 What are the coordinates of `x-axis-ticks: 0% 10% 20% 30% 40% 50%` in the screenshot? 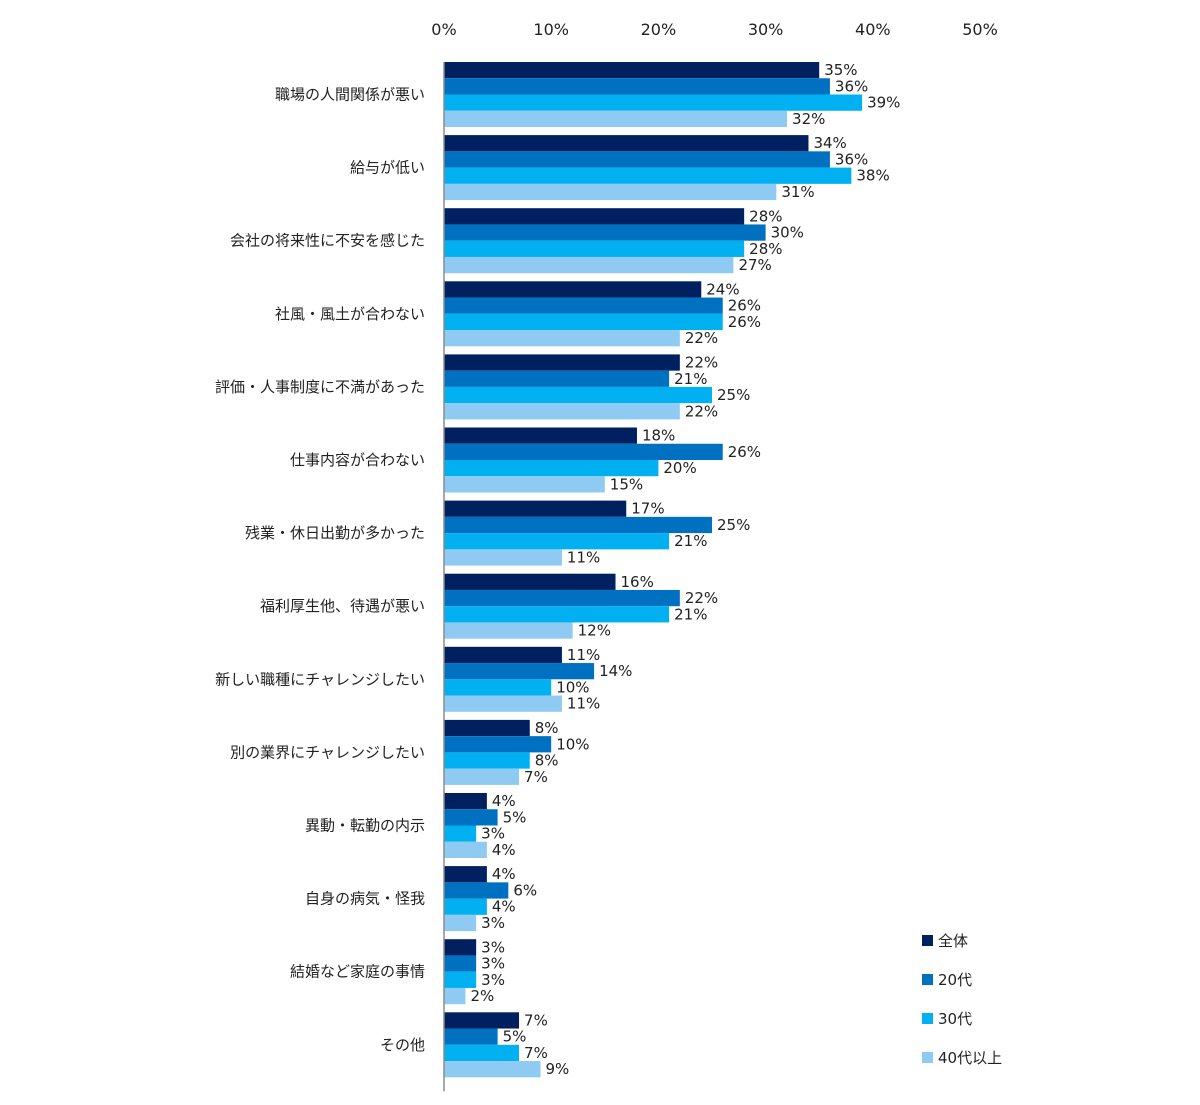 It's located at (714, 29).